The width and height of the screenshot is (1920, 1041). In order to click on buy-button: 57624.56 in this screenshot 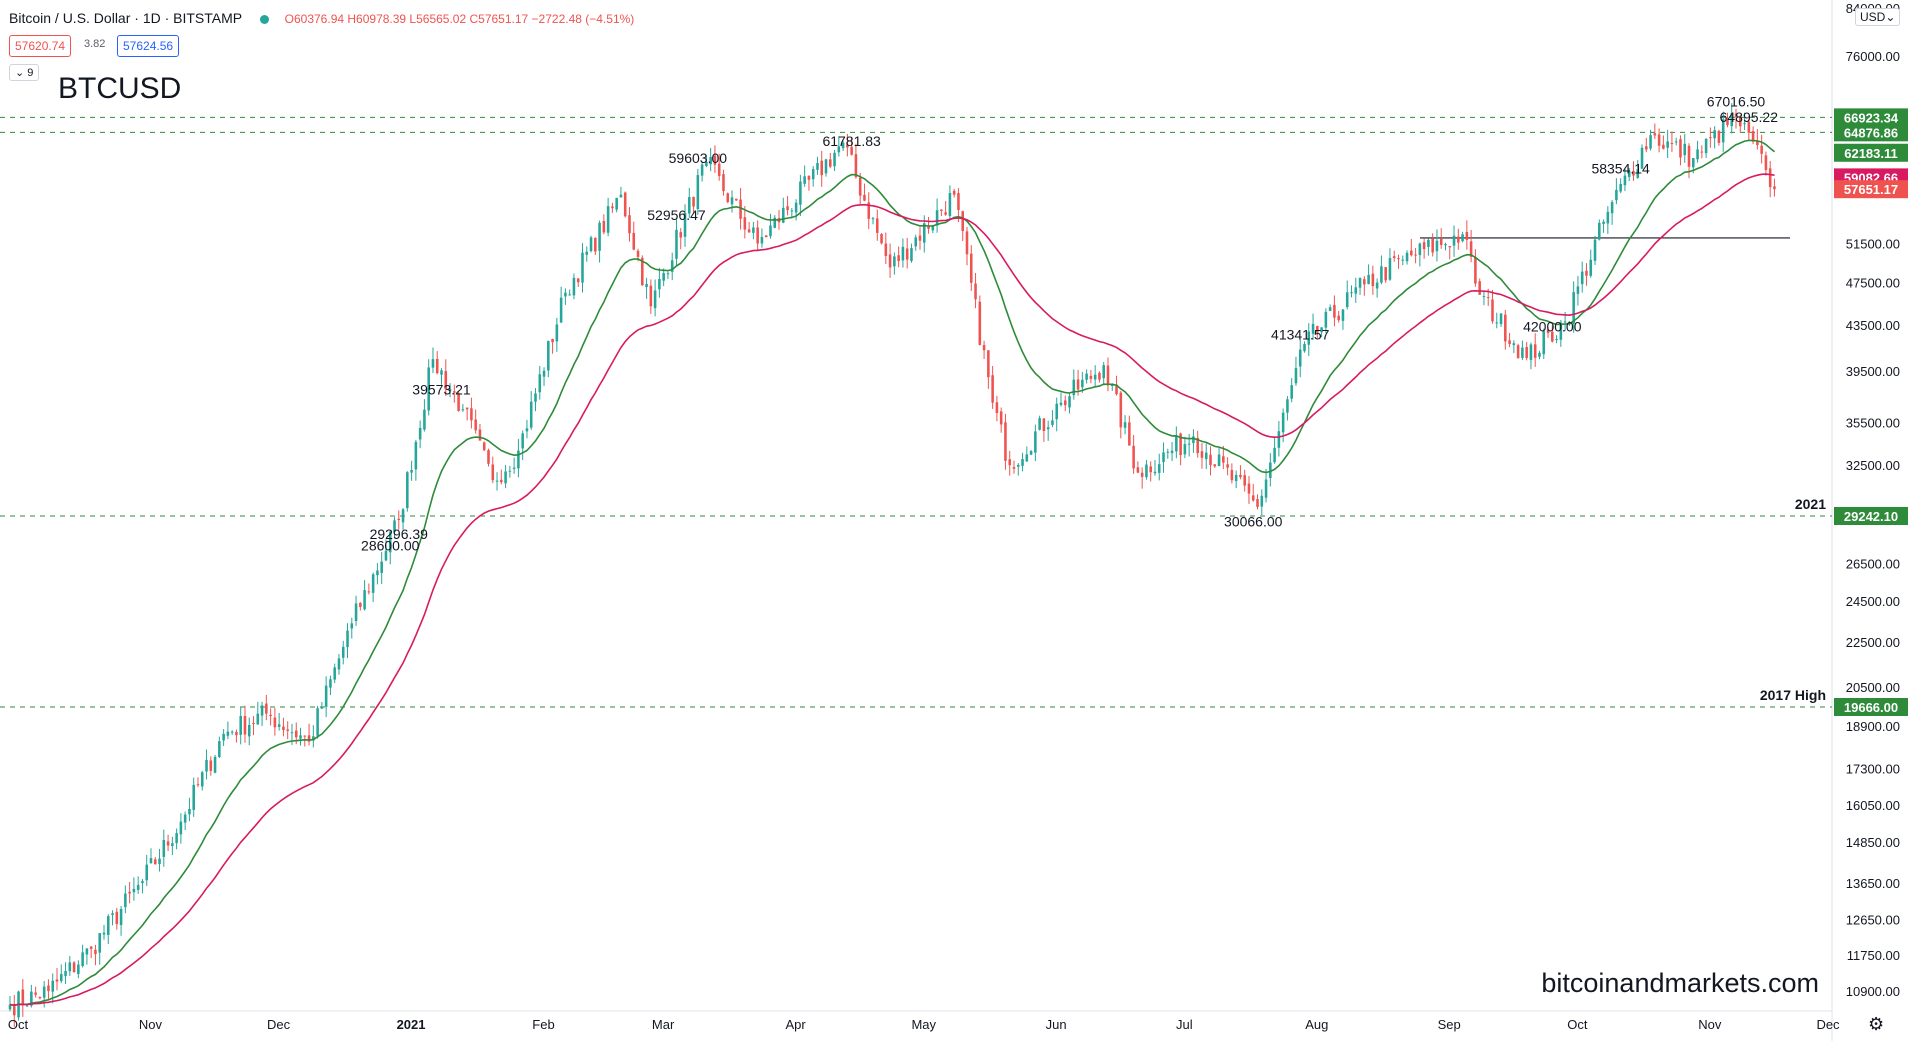, I will do `click(148, 46)`.